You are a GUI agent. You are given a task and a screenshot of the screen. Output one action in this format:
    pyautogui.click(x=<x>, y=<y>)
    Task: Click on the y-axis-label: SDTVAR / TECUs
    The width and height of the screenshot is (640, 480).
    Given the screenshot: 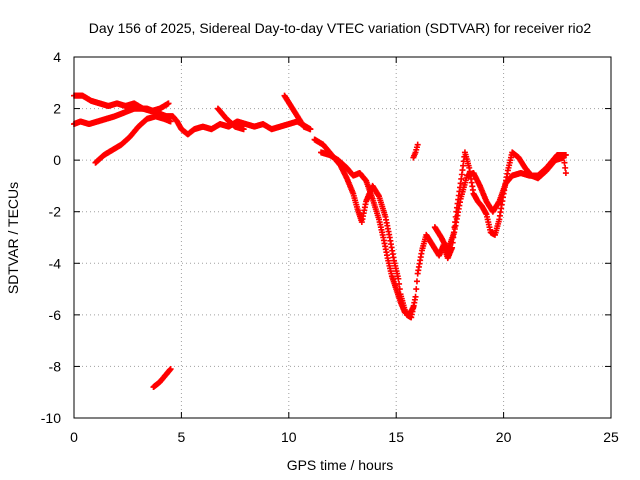 What is the action you would take?
    pyautogui.click(x=13, y=238)
    